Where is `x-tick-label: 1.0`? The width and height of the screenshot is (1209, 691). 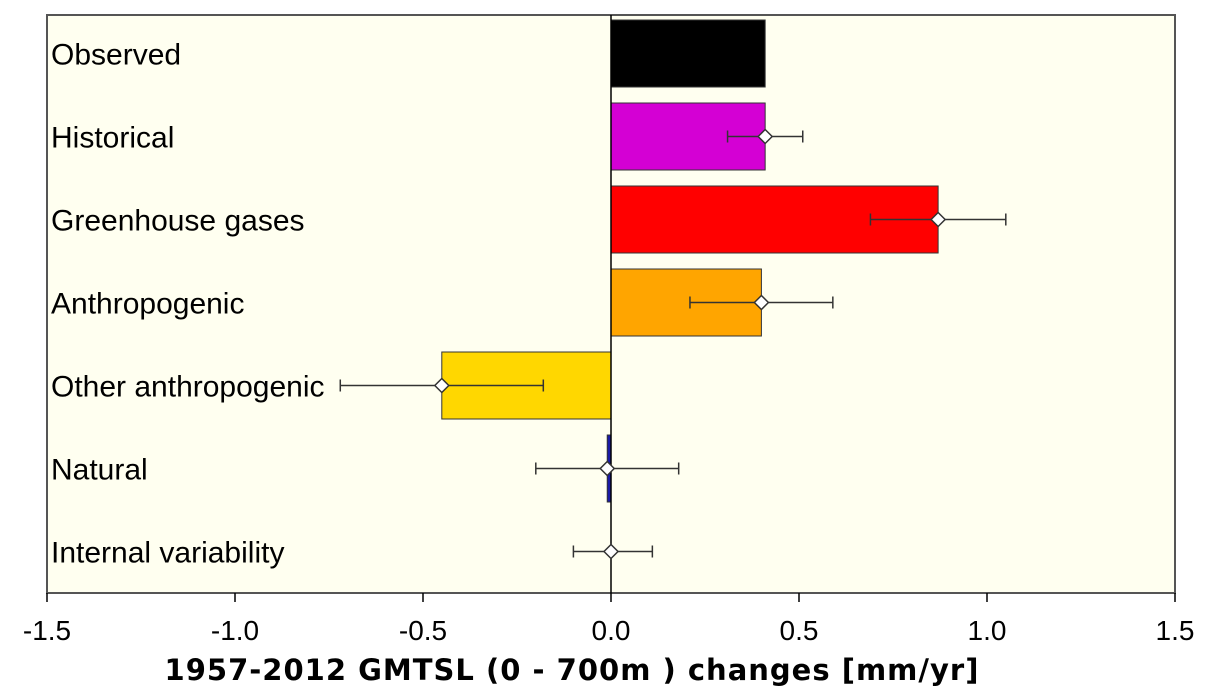
x-tick-label: 1.0 is located at coordinates (987, 630).